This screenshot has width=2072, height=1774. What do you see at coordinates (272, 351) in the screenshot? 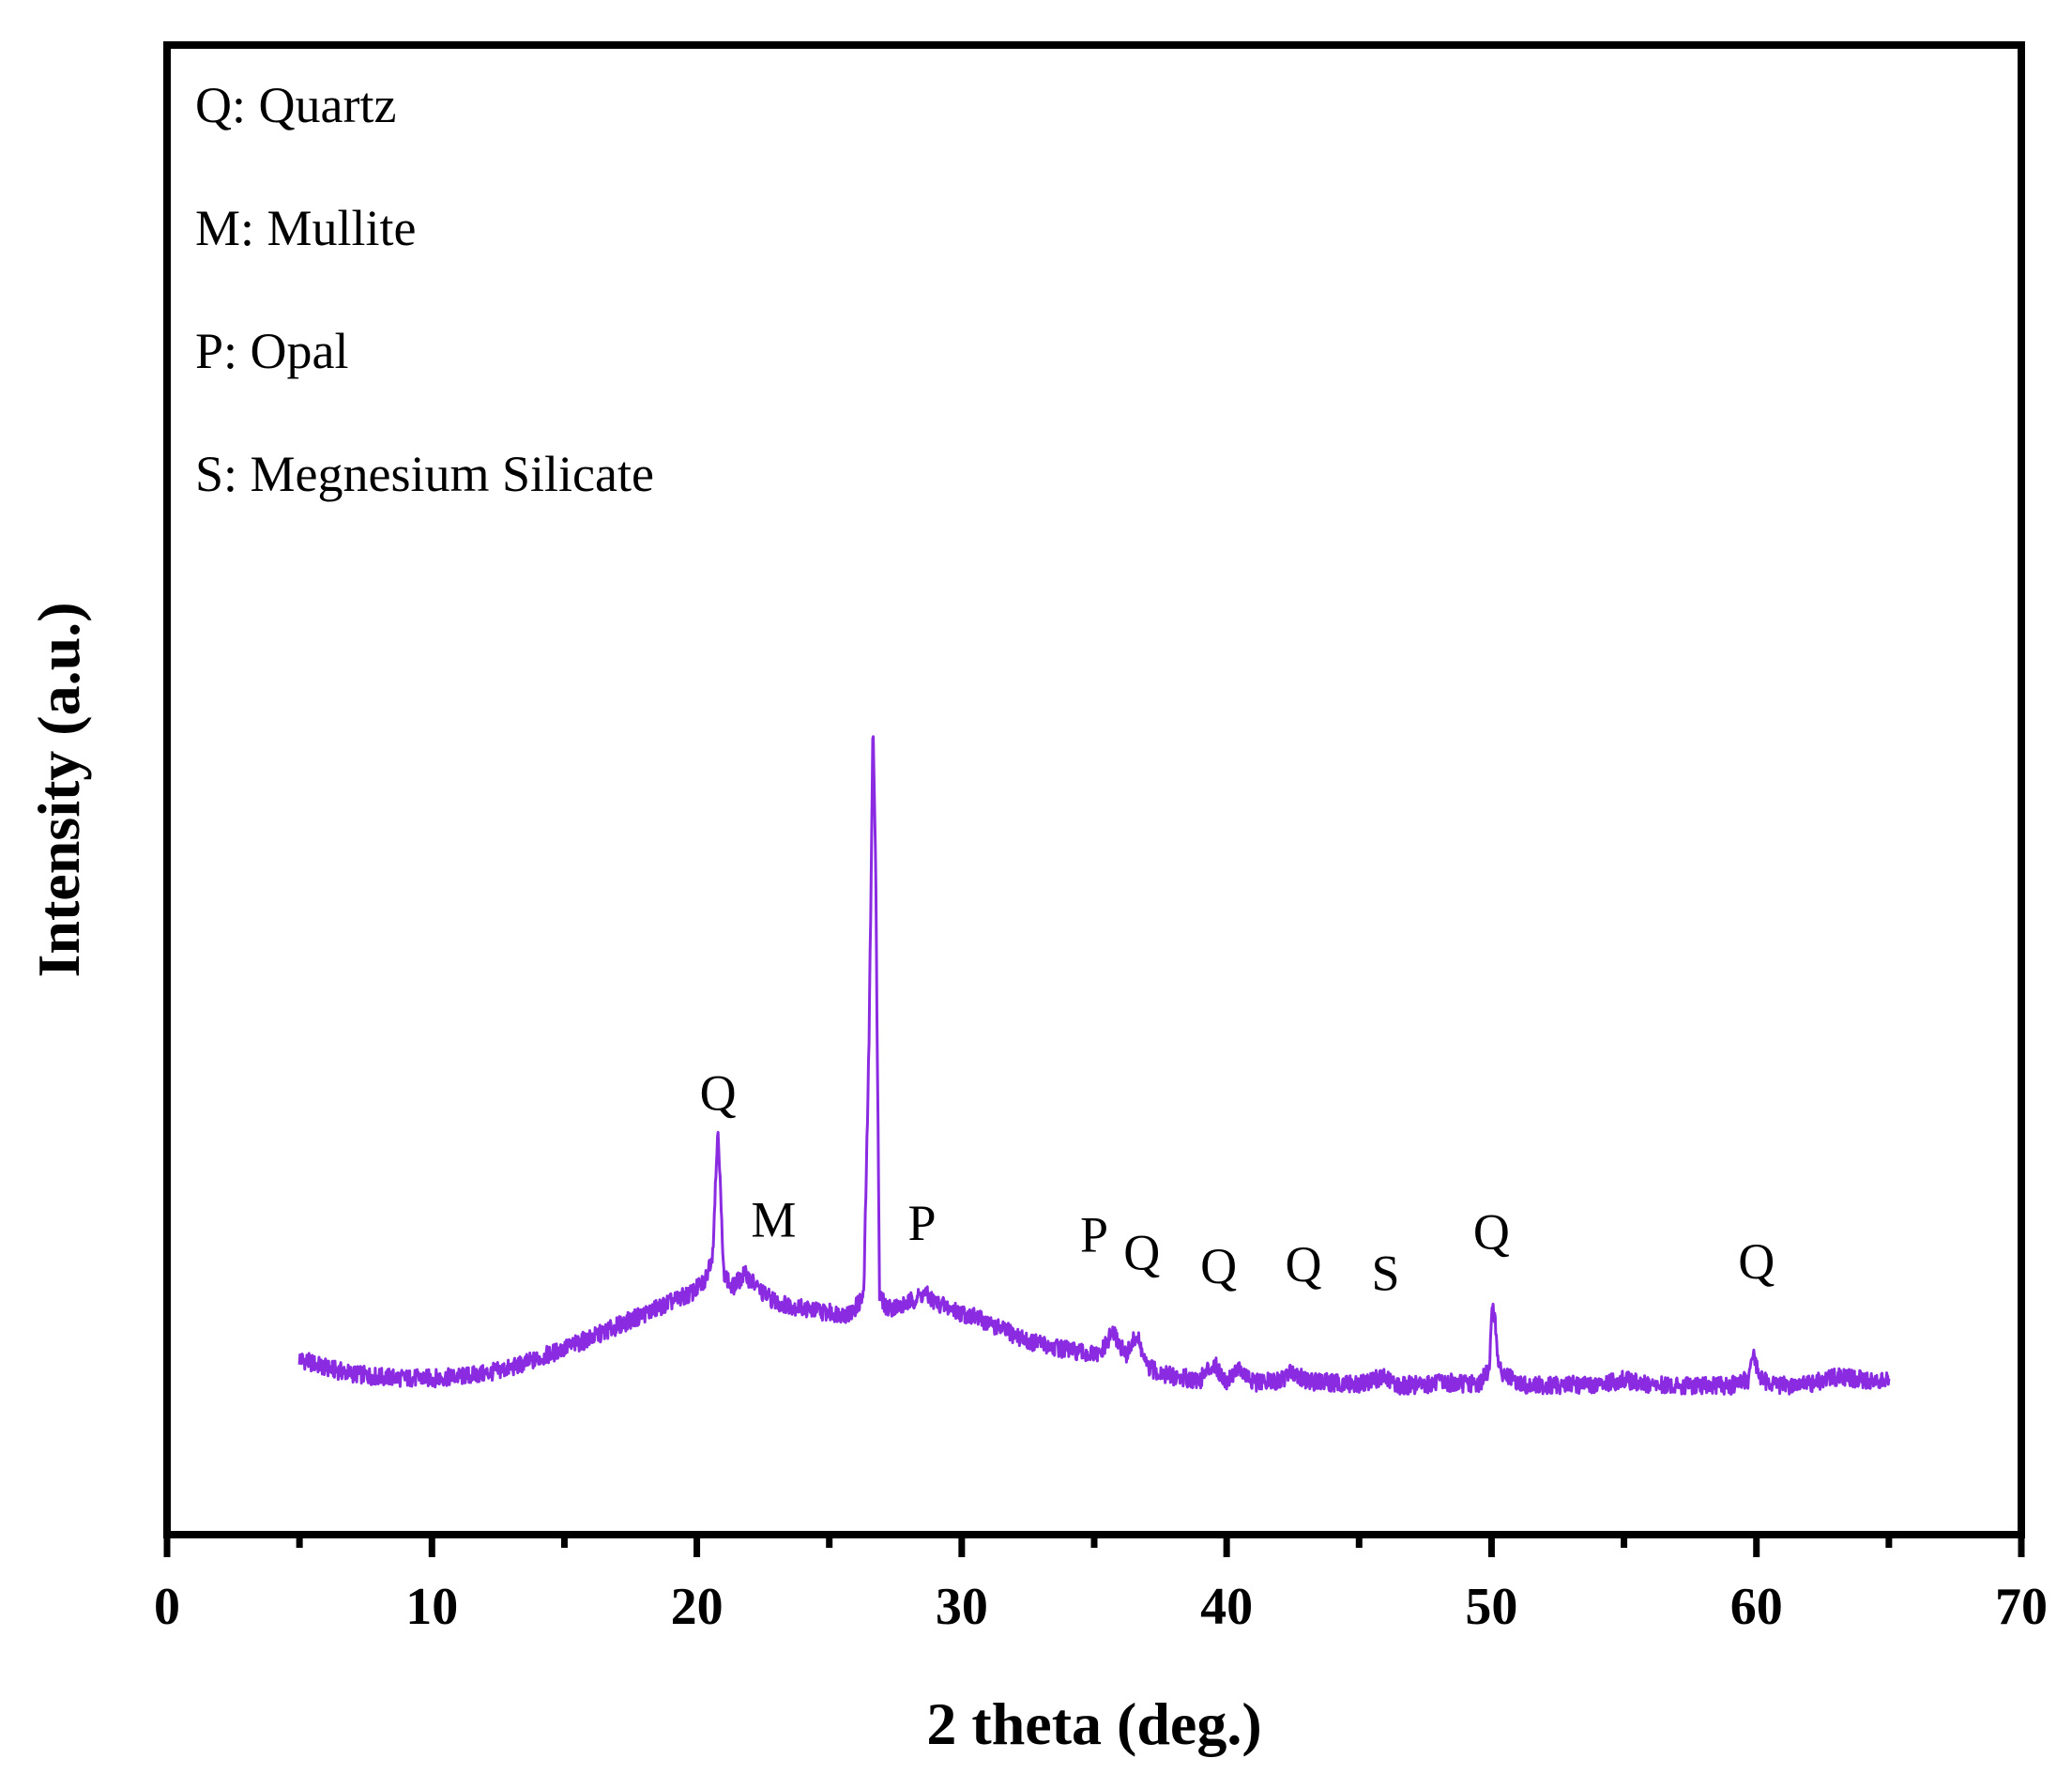
I see `legend-entry: P: Opal` at bounding box center [272, 351].